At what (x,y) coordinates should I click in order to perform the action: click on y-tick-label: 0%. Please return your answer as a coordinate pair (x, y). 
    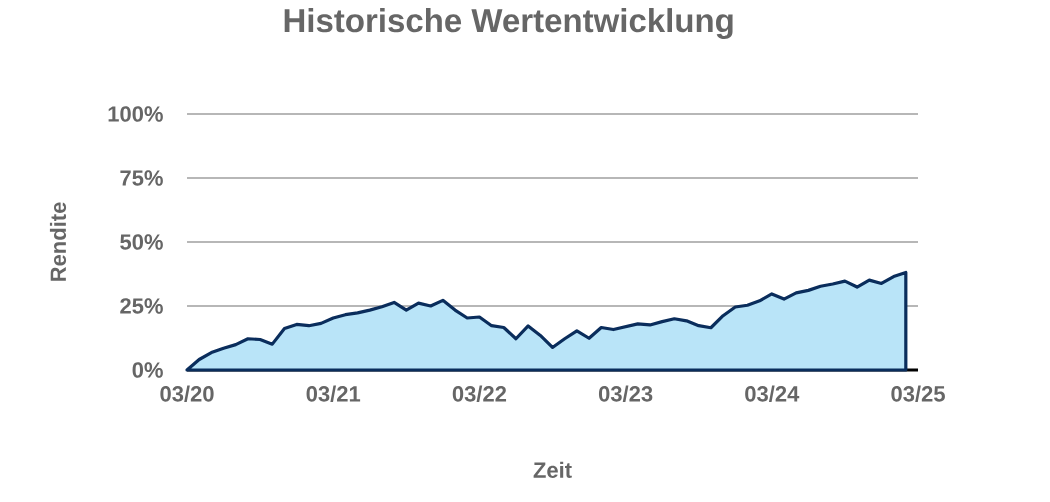
    Looking at the image, I should click on (147, 370).